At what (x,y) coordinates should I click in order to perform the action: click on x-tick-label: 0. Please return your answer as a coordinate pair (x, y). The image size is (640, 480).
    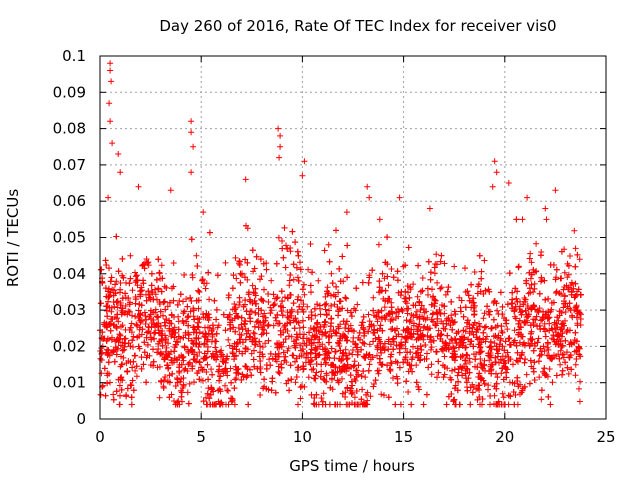
    Looking at the image, I should click on (100, 437).